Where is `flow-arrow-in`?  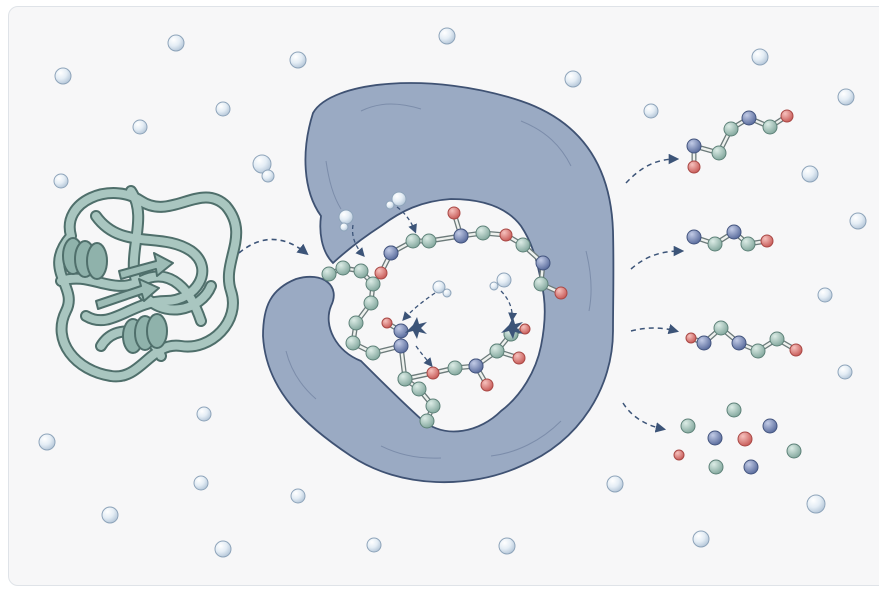 flow-arrow-in is located at coordinates (273, 247).